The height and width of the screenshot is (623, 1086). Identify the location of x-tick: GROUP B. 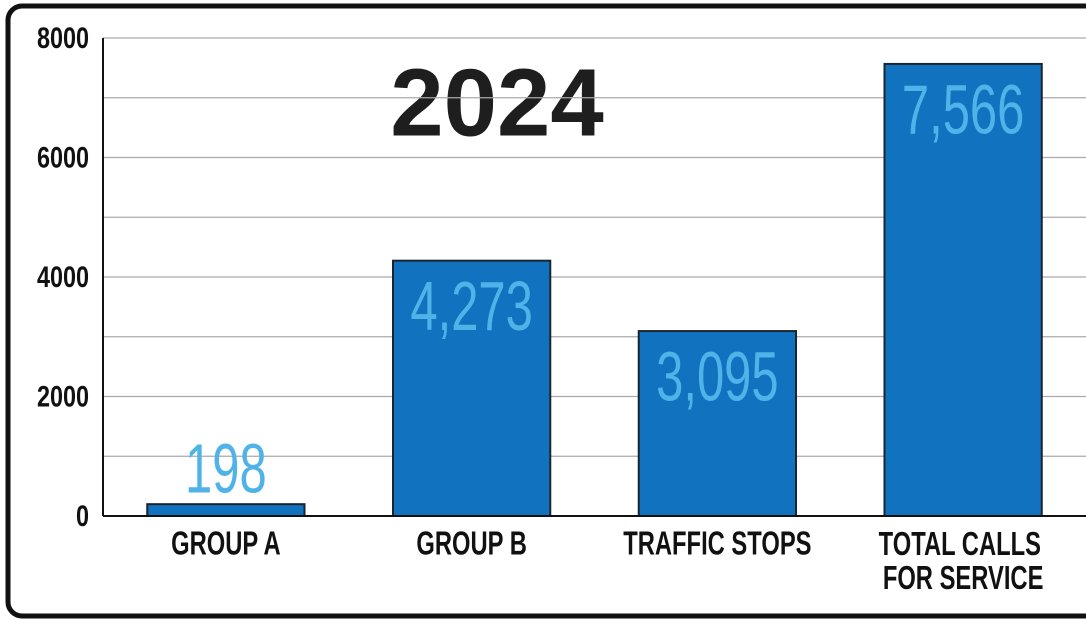
(471, 544).